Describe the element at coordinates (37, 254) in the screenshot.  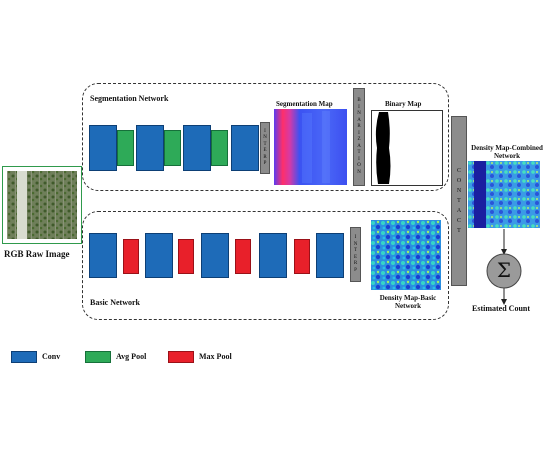
I see `rgb-input-label: RGB Raw Image` at that location.